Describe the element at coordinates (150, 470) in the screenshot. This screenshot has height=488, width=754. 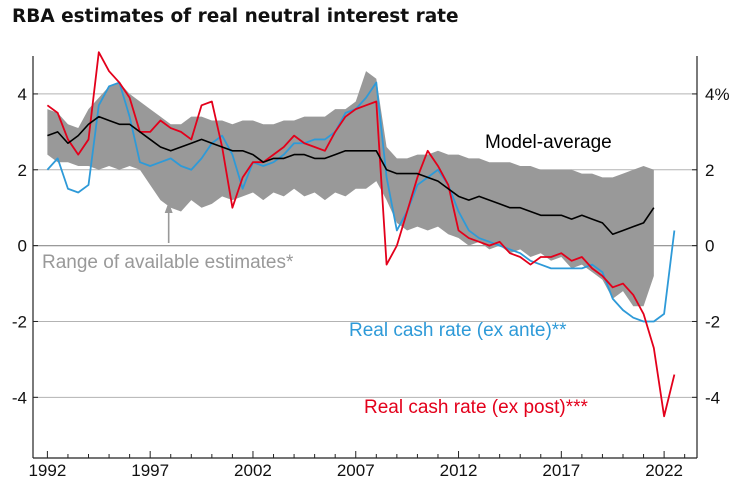
I see `x-tick-label: 1997` at that location.